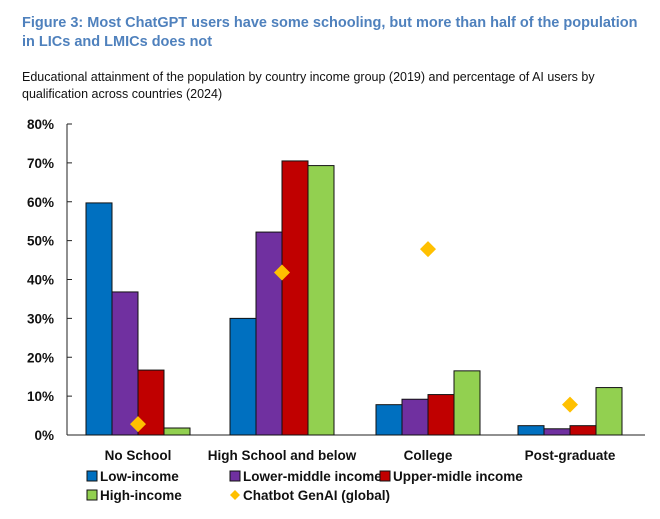 The image size is (660, 519). I want to click on x-tick-label: No School, so click(138, 455).